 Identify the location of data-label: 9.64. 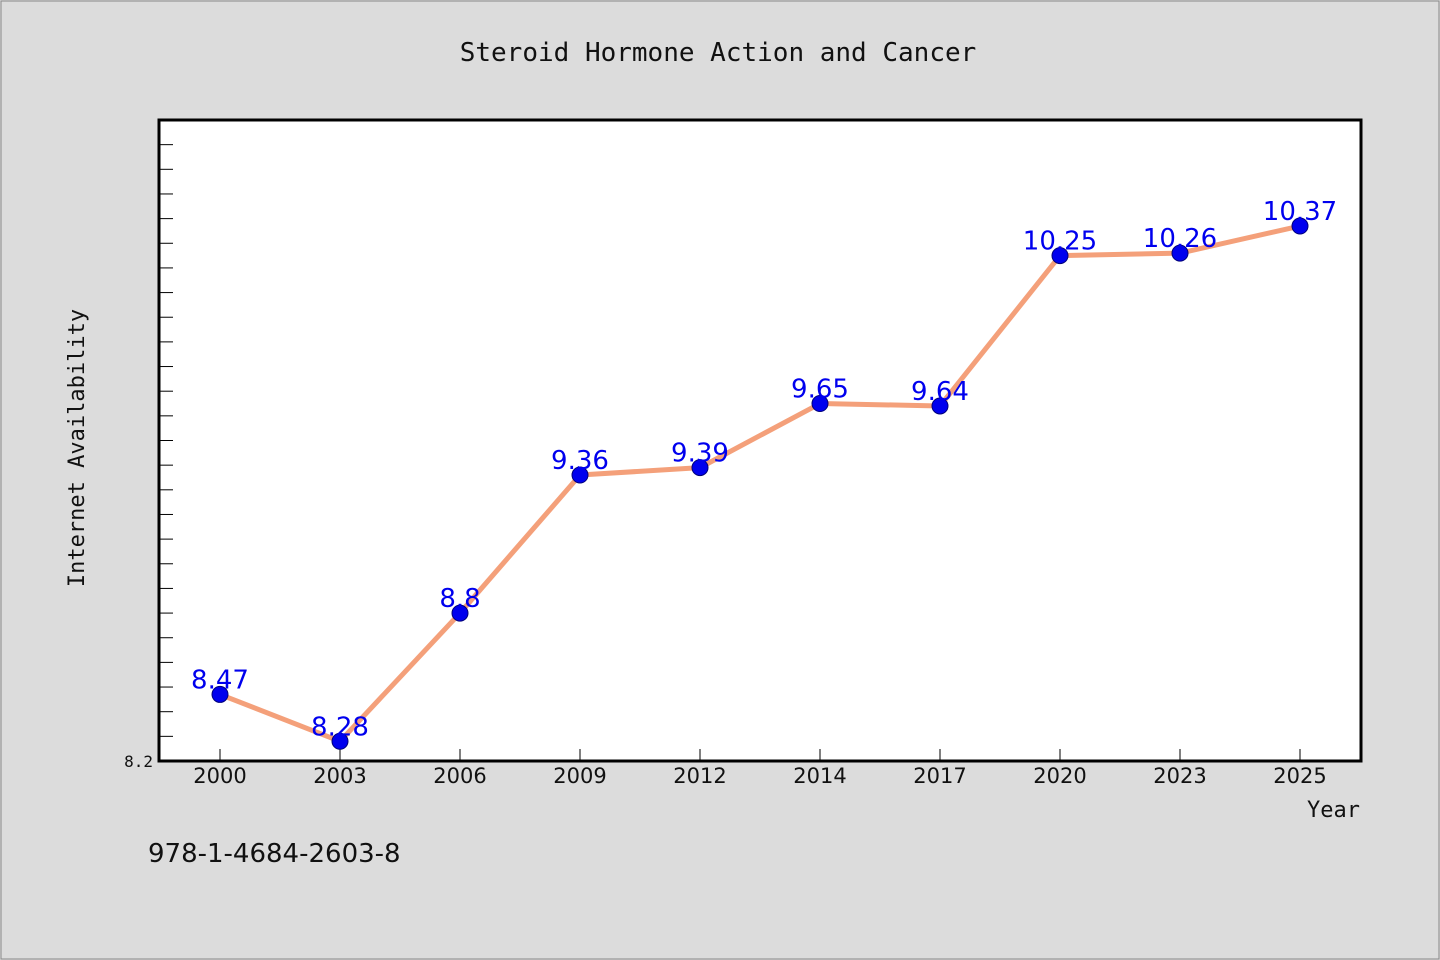
(940, 392).